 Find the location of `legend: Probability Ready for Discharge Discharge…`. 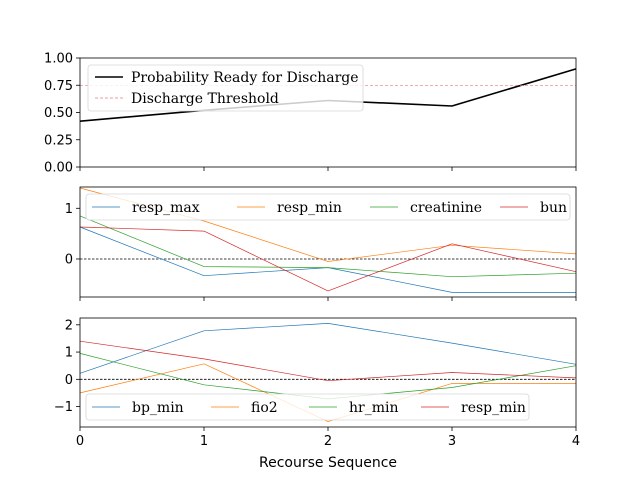

legend: Probability Ready for Discharge Discharge… is located at coordinates (225, 88).